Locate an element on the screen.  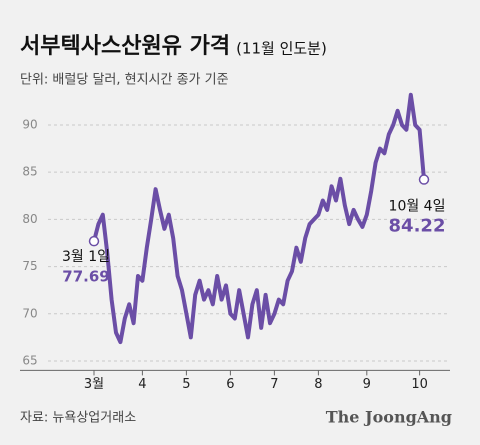
value-label: 77.69 is located at coordinates (85, 277).